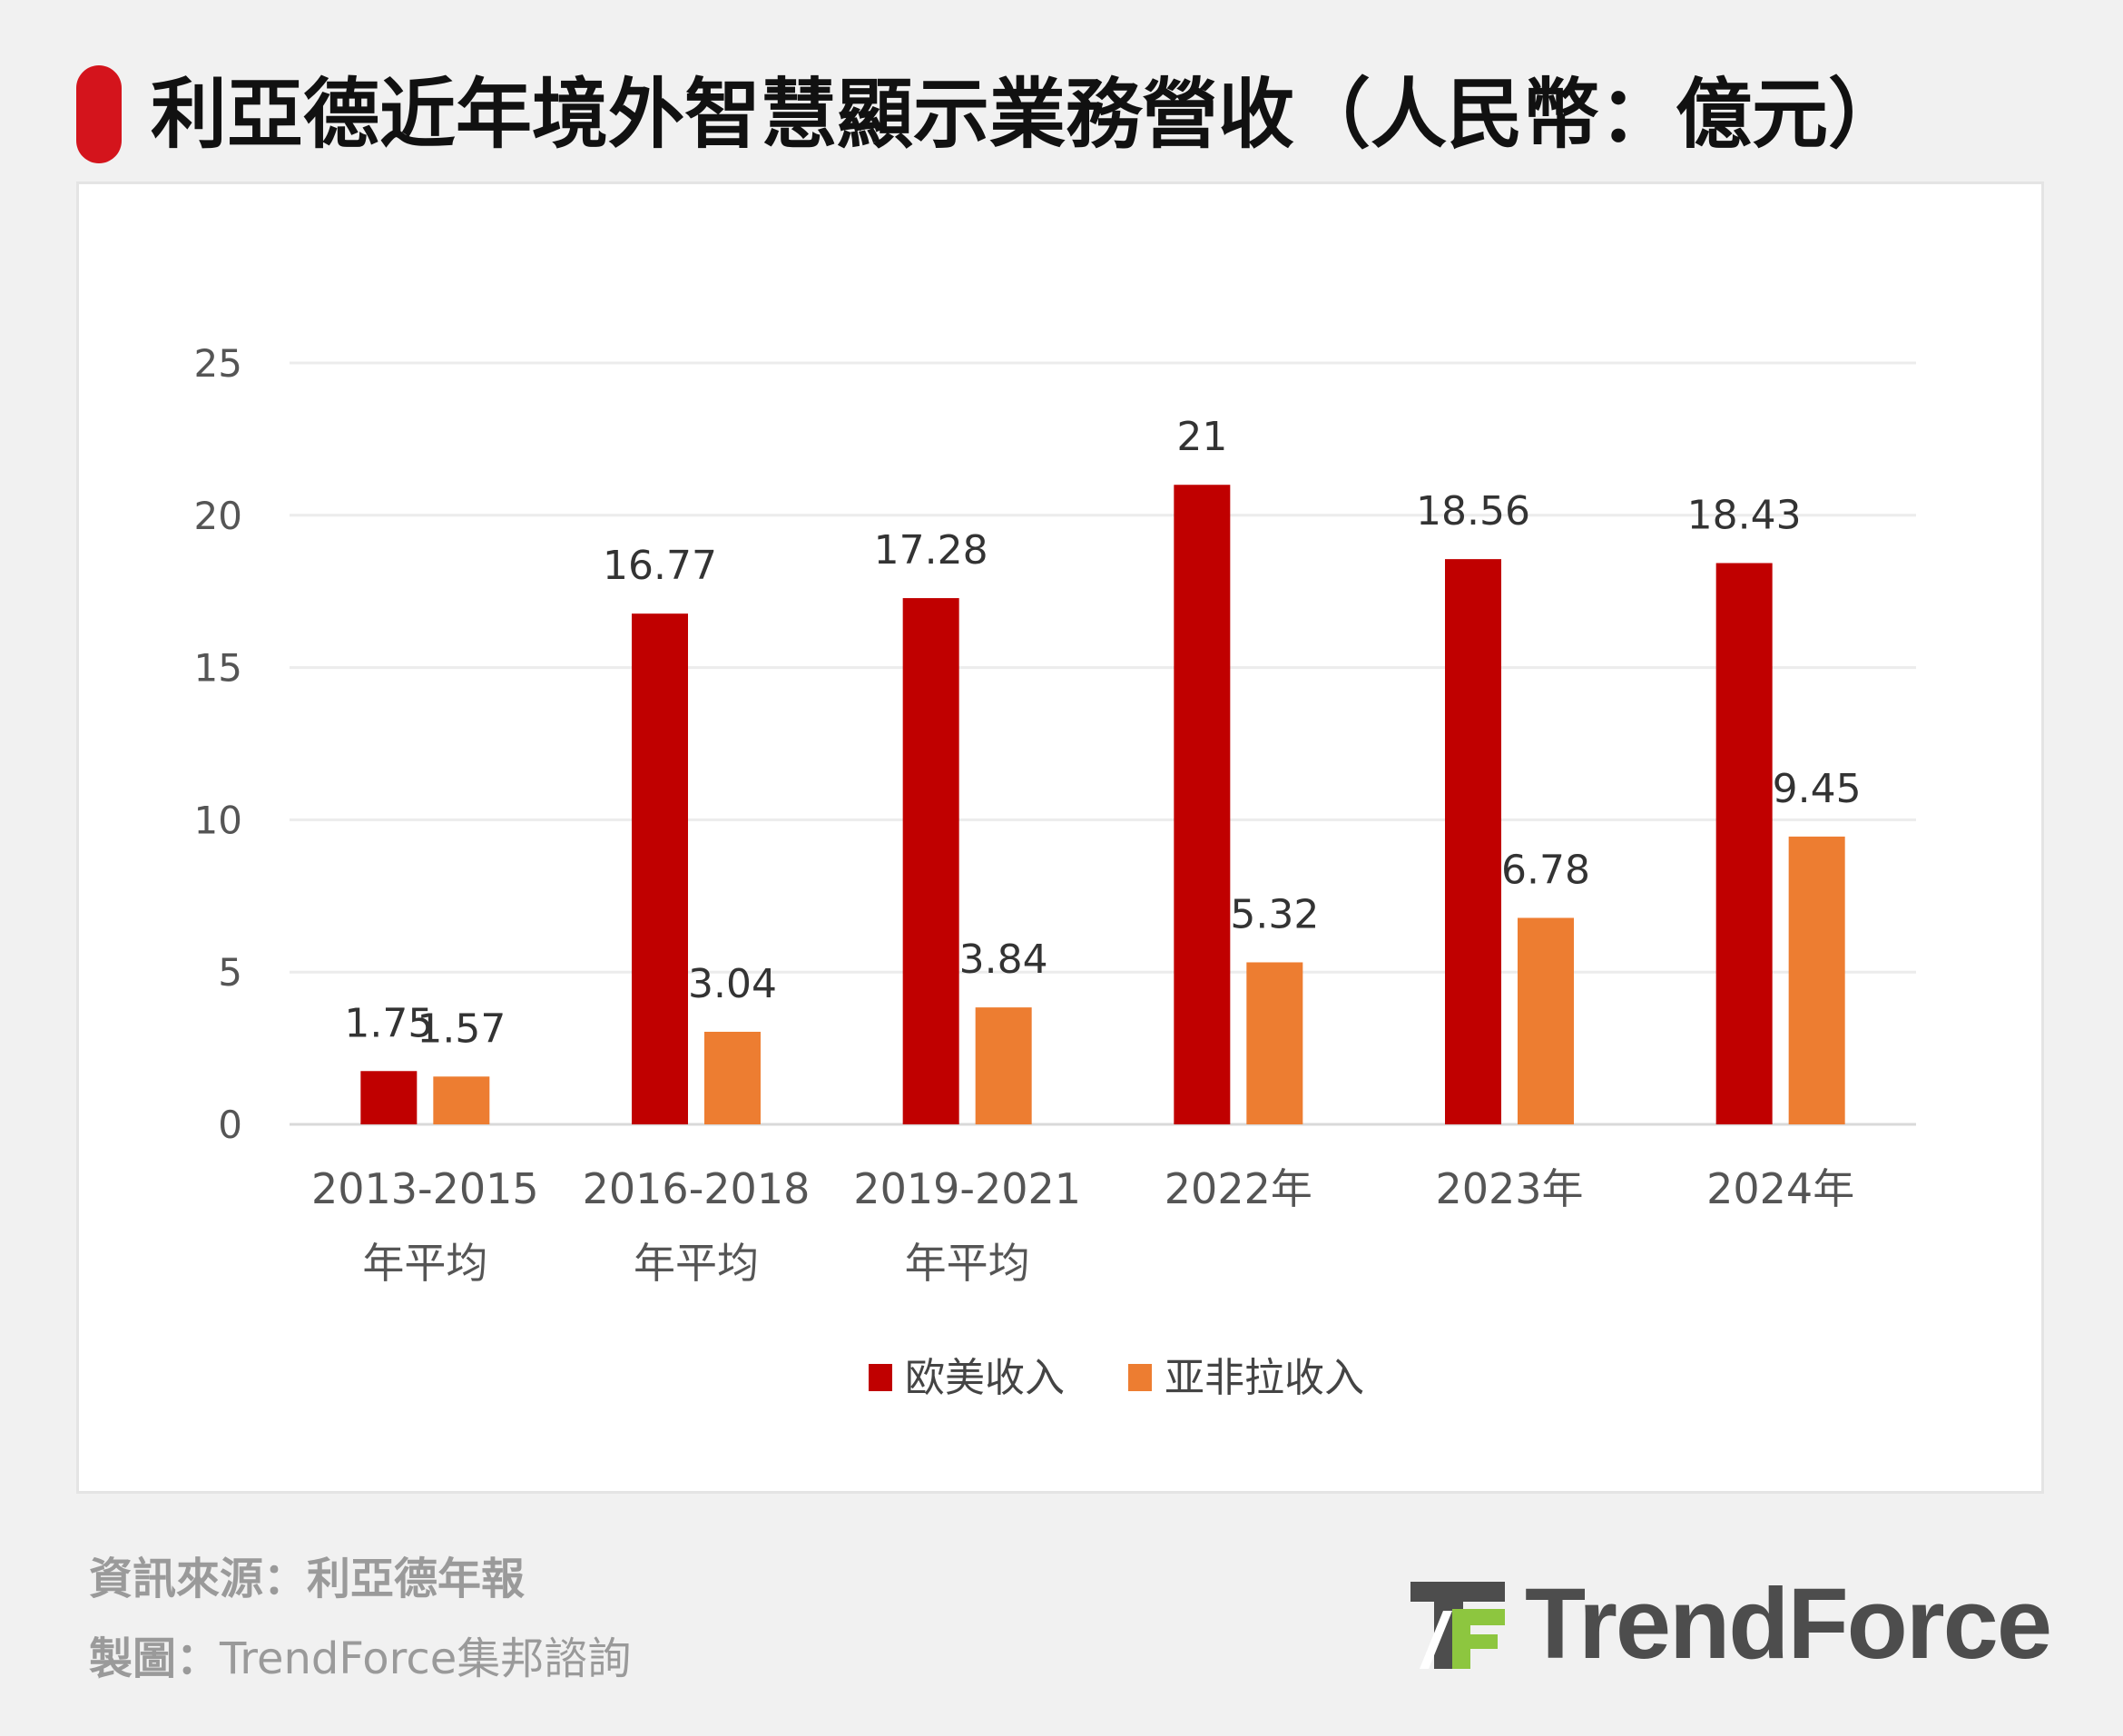  Describe the element at coordinates (388, 1023) in the screenshot. I see `data-label-series1: 1.75` at that location.